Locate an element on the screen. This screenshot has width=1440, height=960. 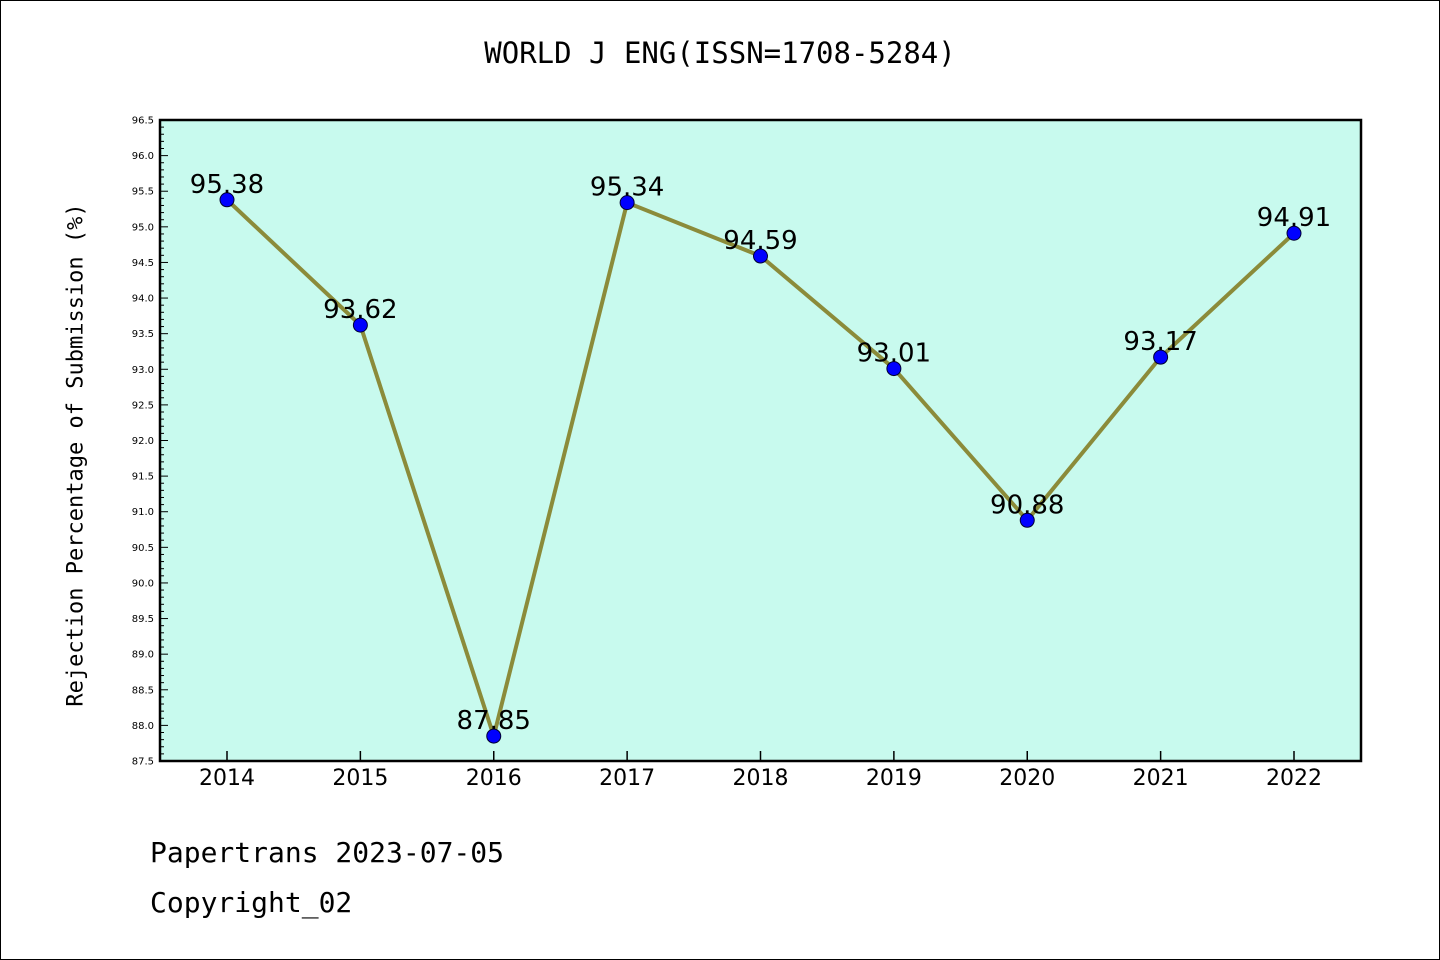
data-value-label: 90.88 is located at coordinates (1027, 505).